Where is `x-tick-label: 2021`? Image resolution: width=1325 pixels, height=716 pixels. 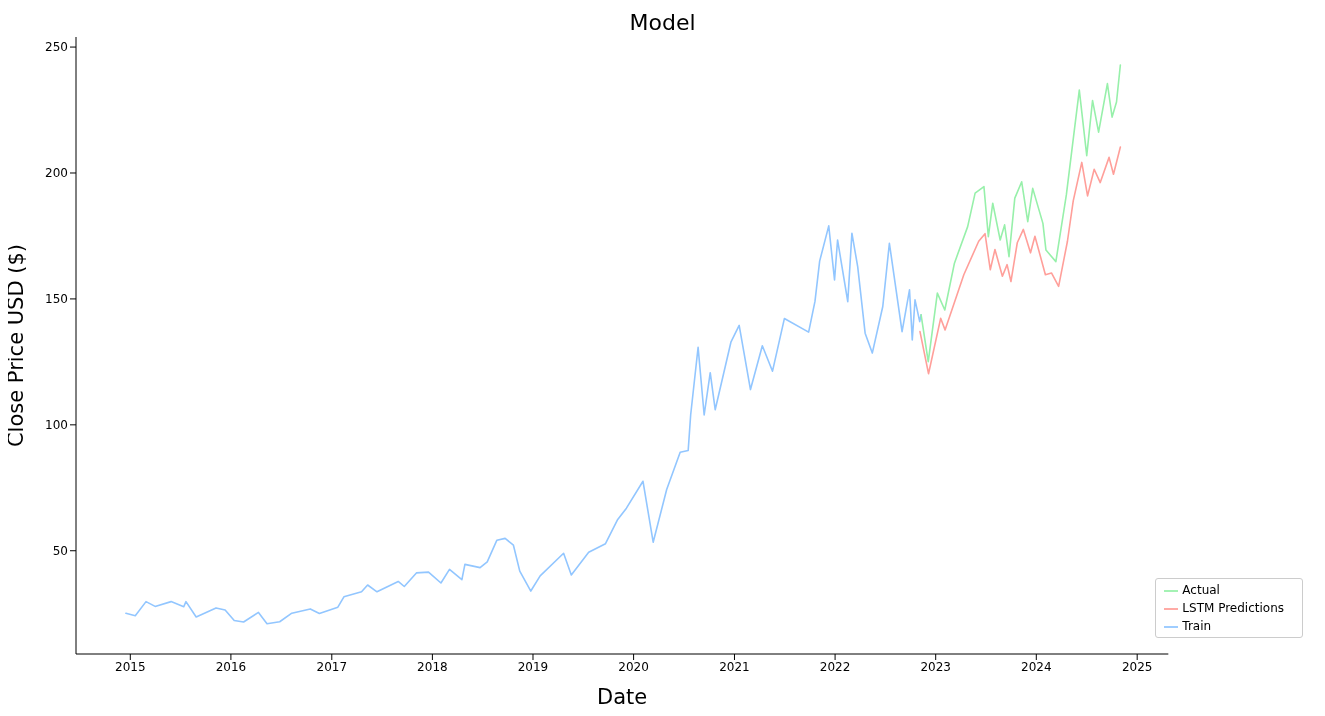 x-tick-label: 2021 is located at coordinates (734, 666).